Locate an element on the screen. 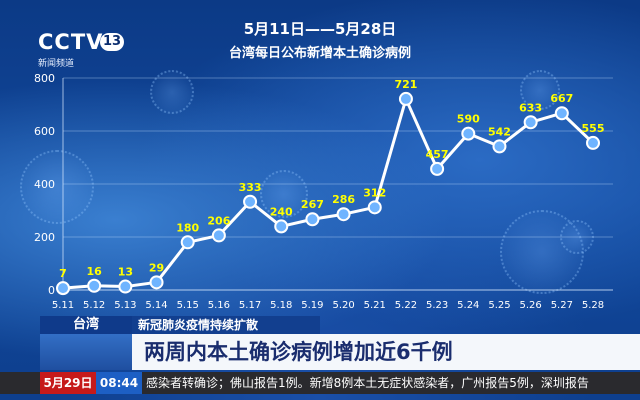 This screenshot has width=640, height=400. x-tick-label: 5.15 is located at coordinates (188, 305).